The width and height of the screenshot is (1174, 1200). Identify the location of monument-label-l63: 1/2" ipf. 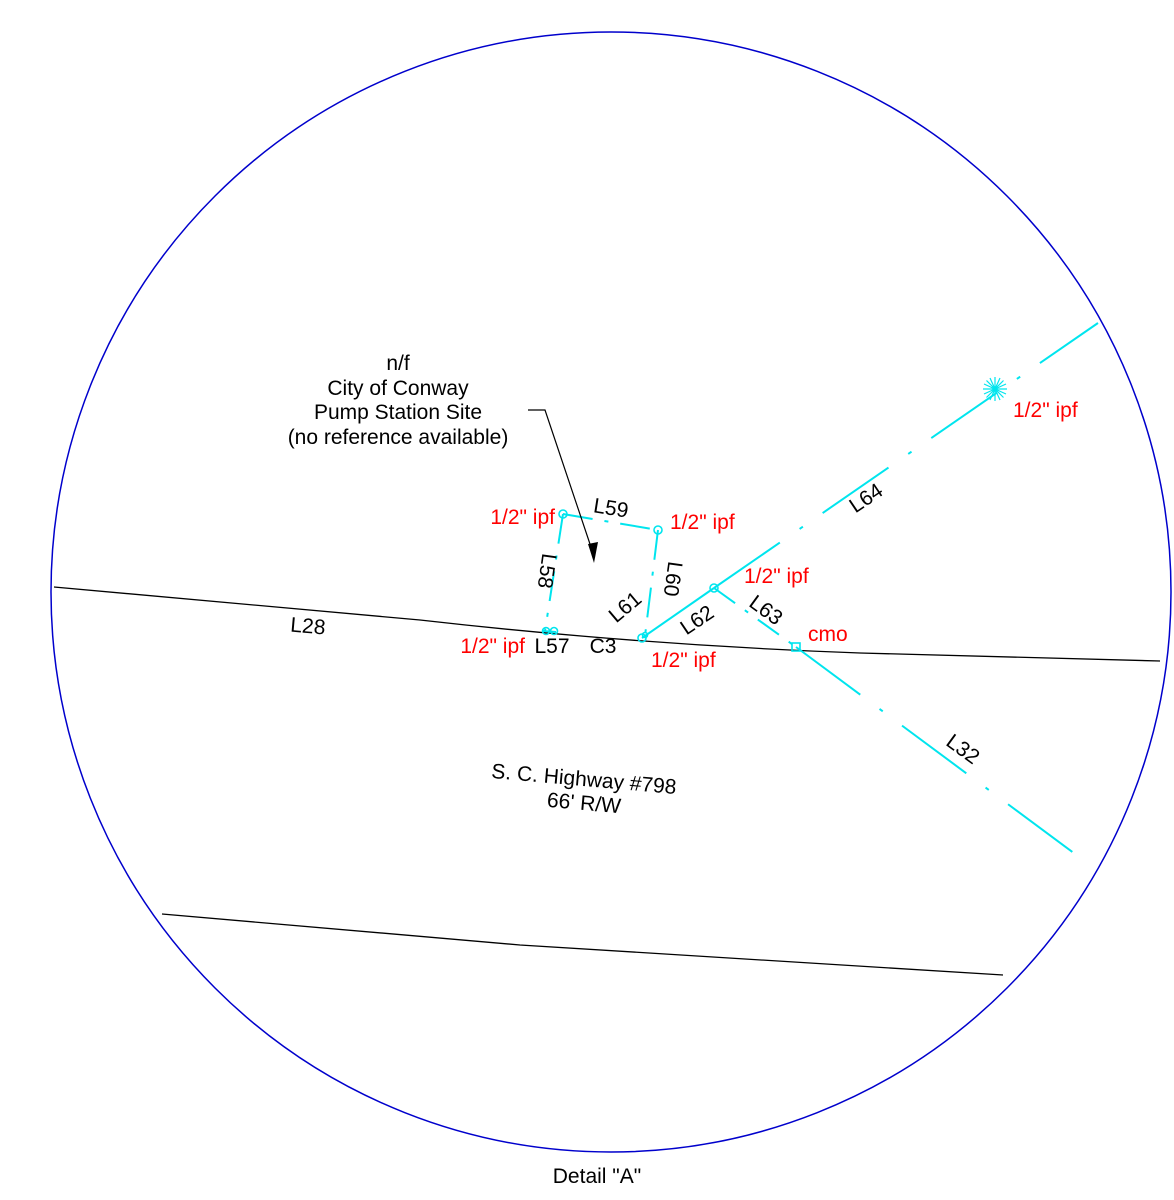
(776, 576).